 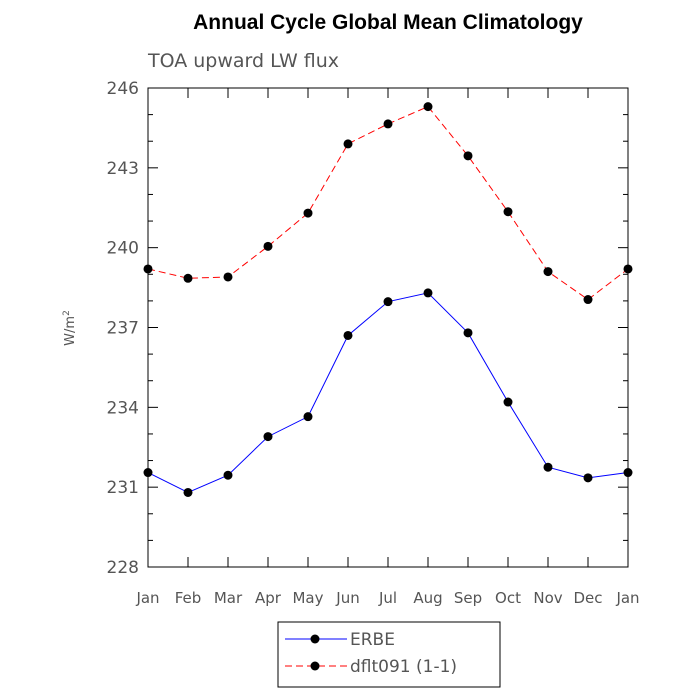 I want to click on x-tick-label: Oct, so click(x=508, y=598).